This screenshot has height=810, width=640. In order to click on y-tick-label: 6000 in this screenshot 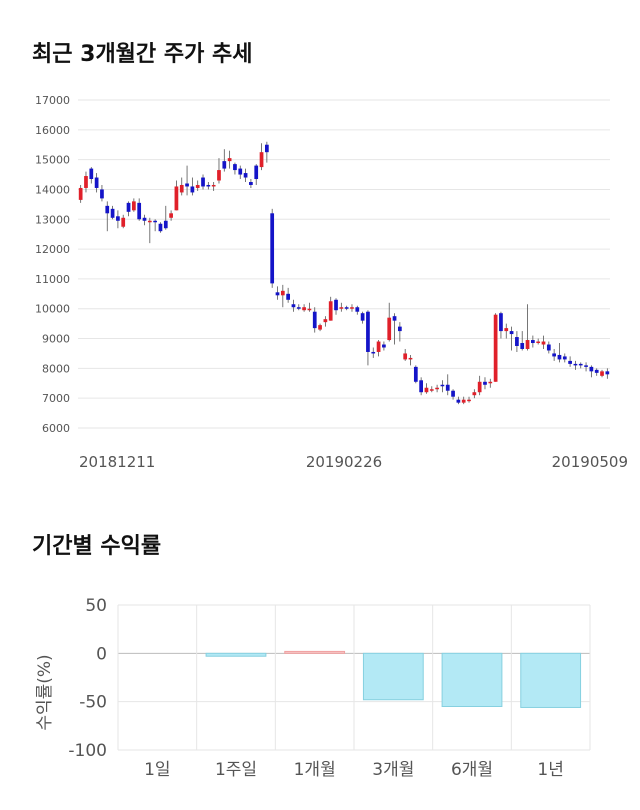, I will do `click(56, 428)`.